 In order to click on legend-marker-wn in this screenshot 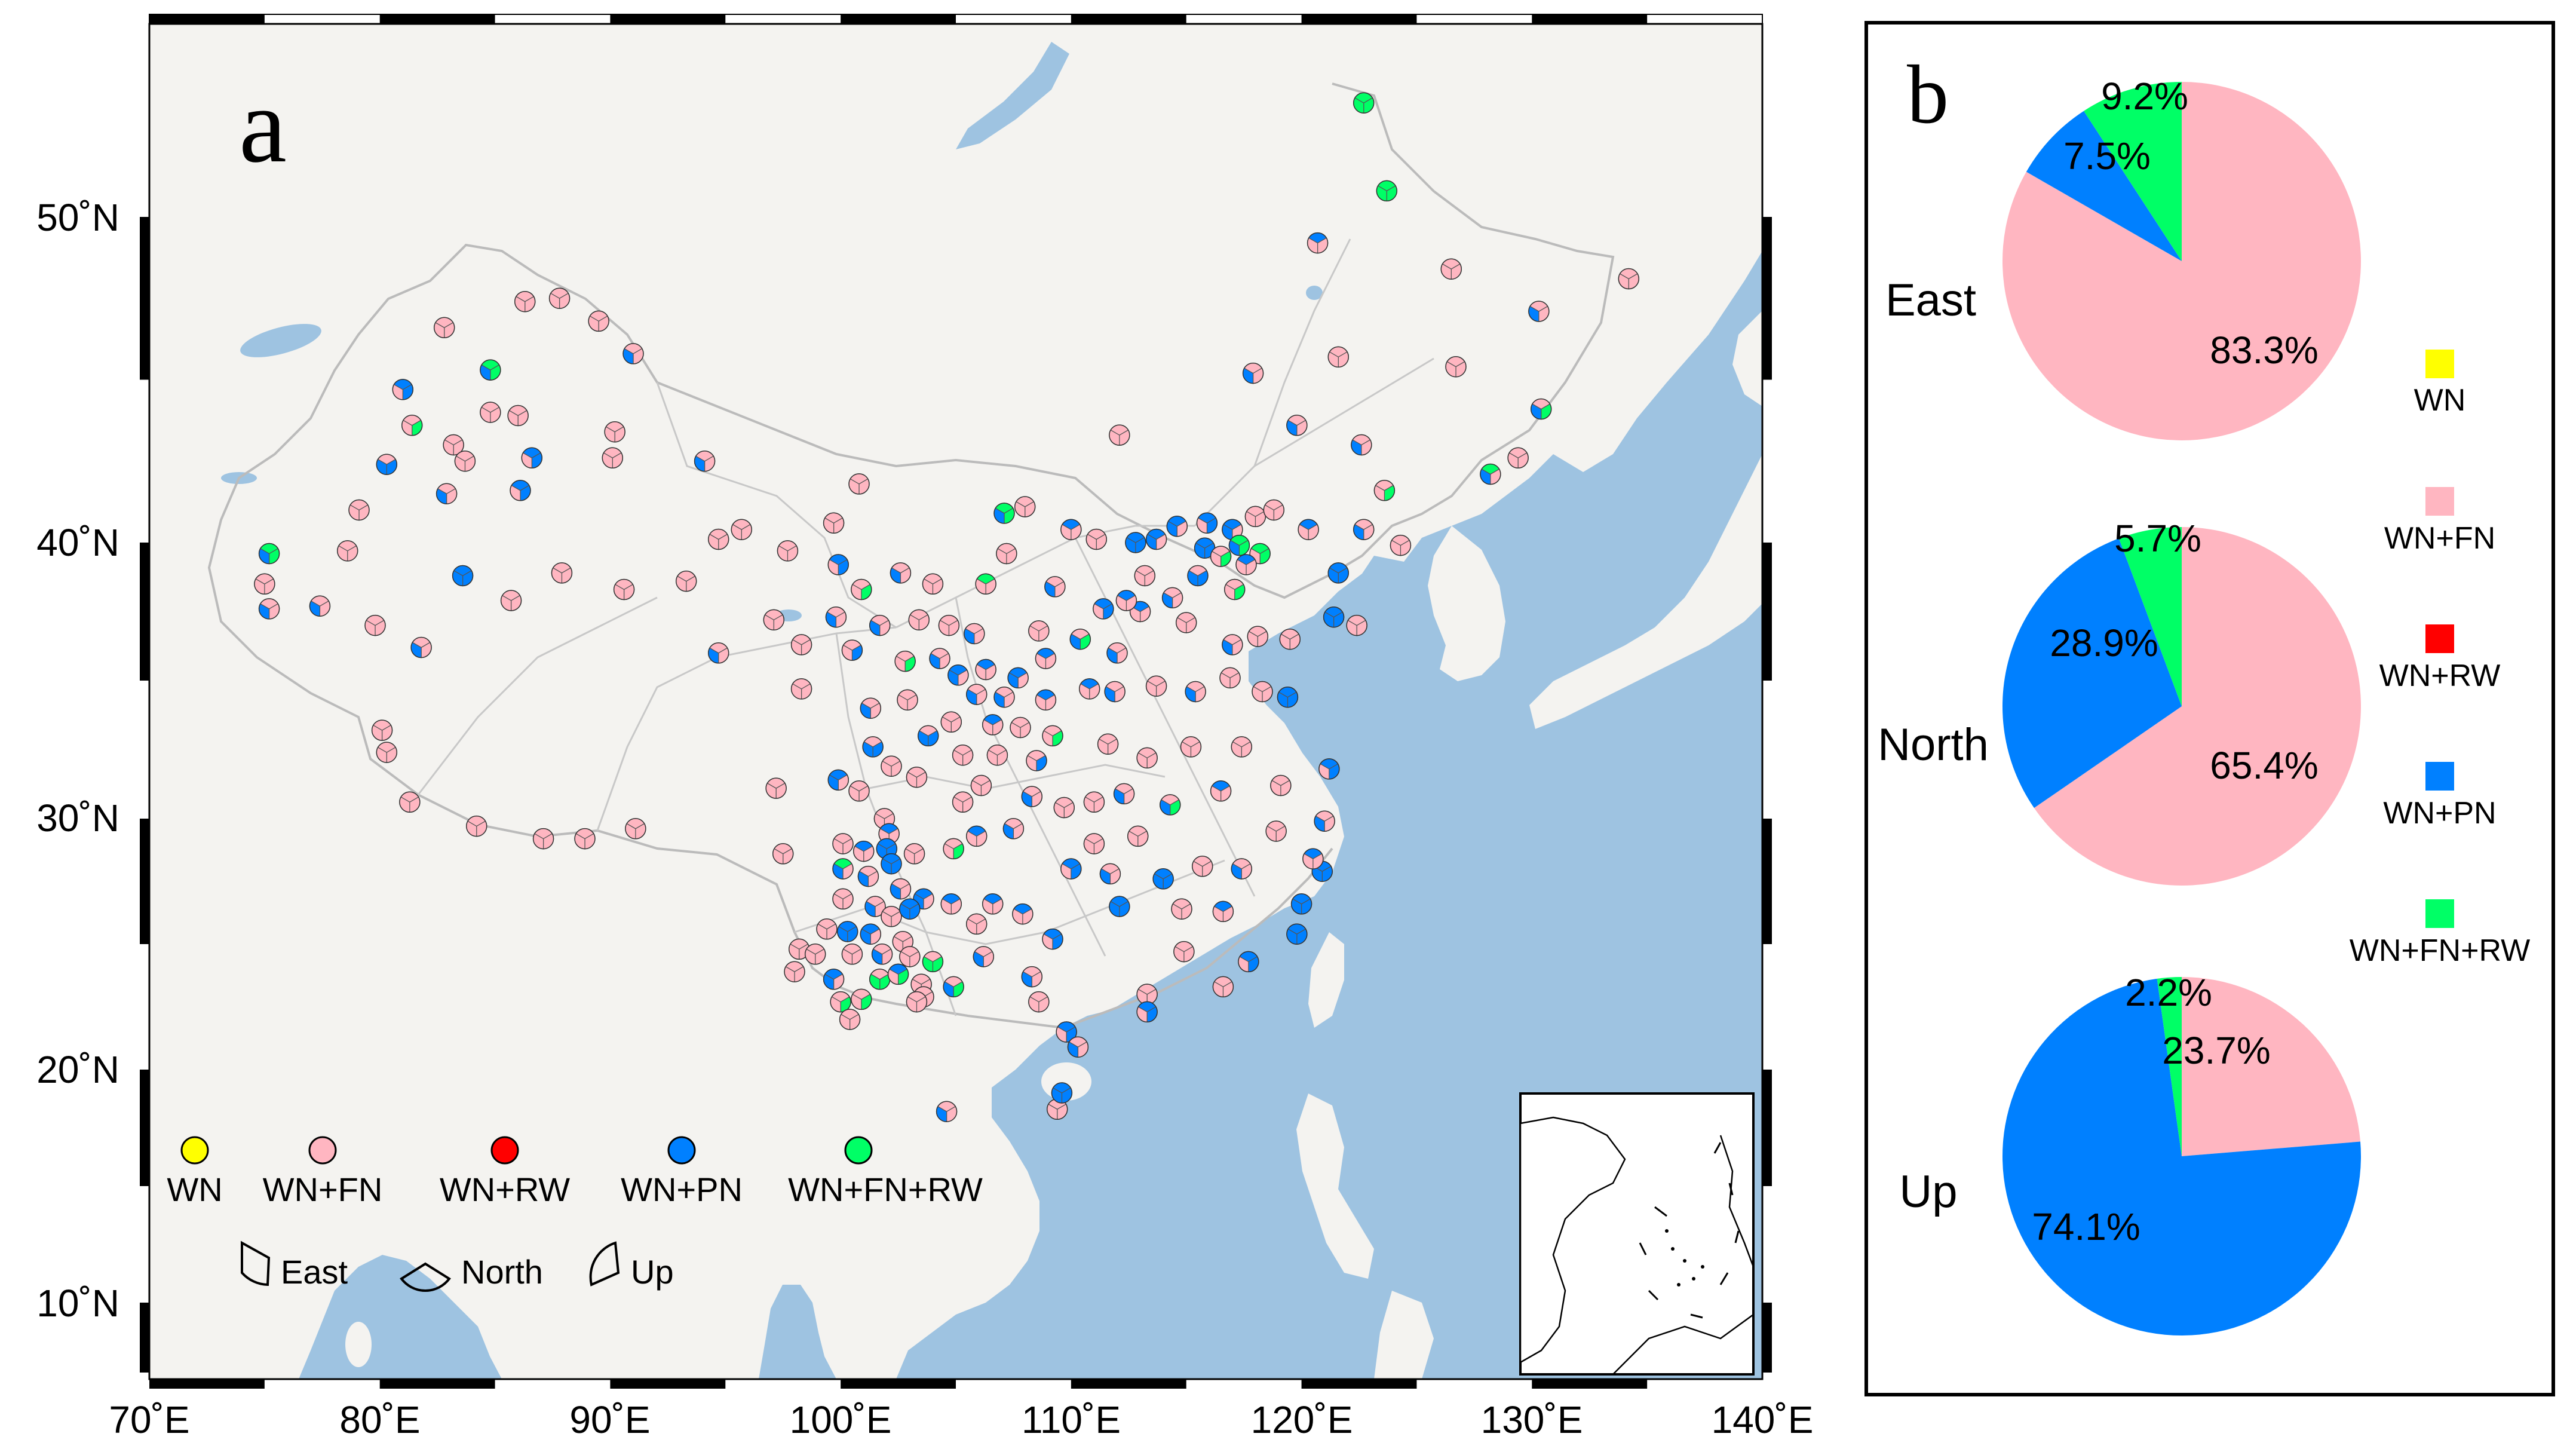, I will do `click(194, 1150)`.